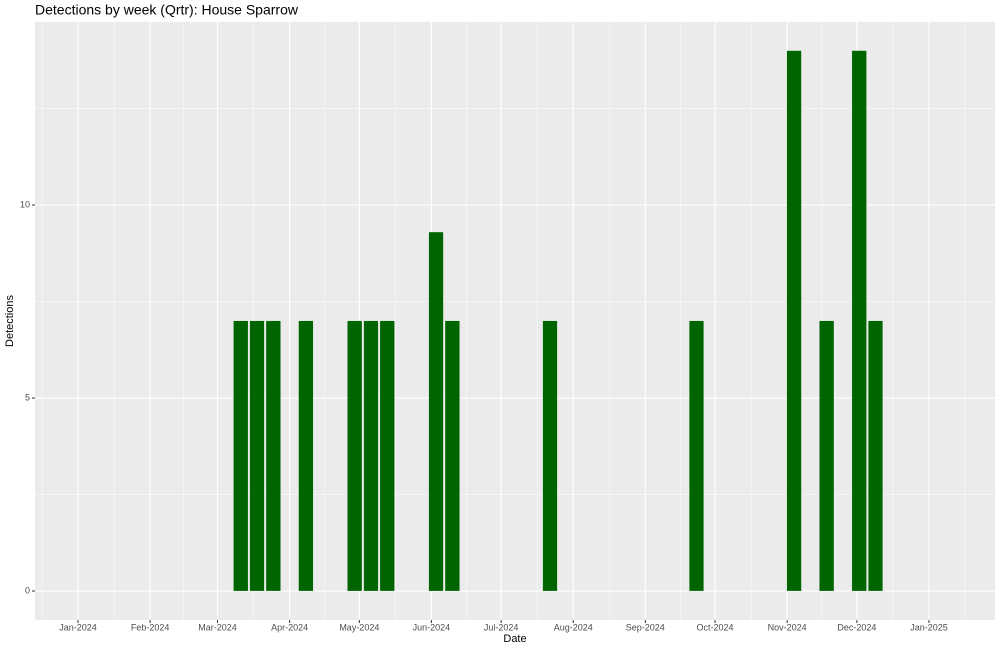  Describe the element at coordinates (289, 627) in the screenshot. I see `x-tick-label: Apr-2024` at that location.